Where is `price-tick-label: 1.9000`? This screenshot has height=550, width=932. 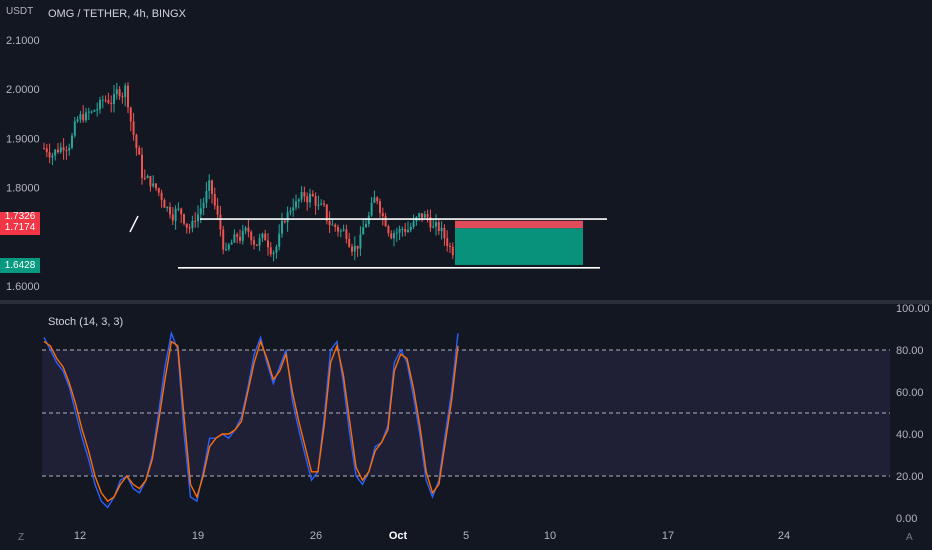
price-tick-label: 1.9000 is located at coordinates (23, 139).